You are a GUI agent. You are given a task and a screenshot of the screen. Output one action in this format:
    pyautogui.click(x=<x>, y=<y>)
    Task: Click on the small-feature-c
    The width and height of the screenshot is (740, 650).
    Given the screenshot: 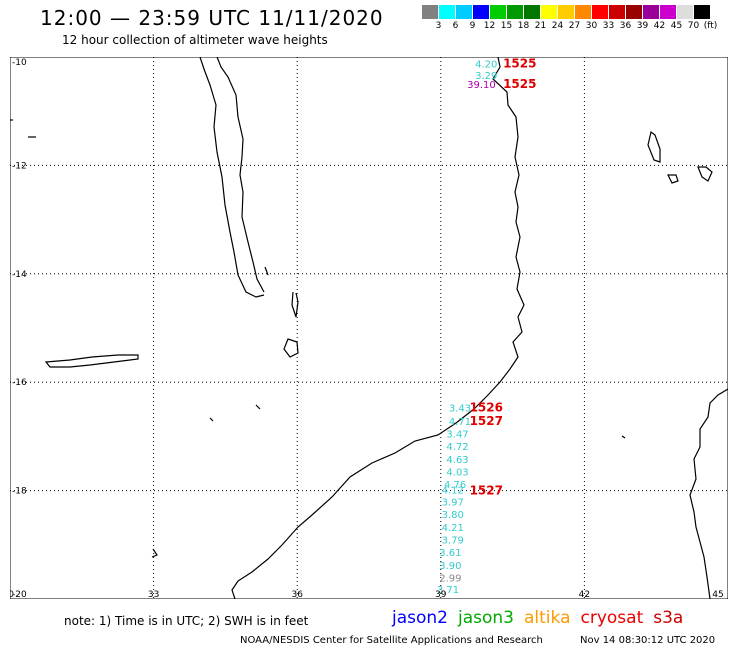 What is the action you would take?
    pyautogui.click(x=154, y=553)
    